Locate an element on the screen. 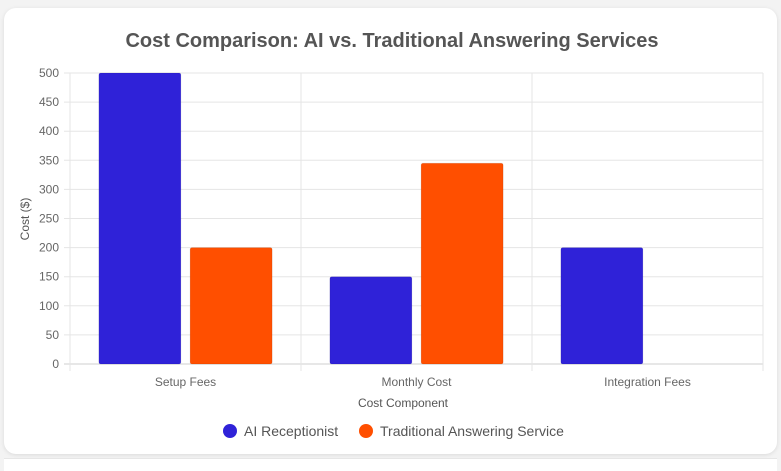 The height and width of the screenshot is (471, 781). legend-item: Traditional Answering Service is located at coordinates (461, 431).